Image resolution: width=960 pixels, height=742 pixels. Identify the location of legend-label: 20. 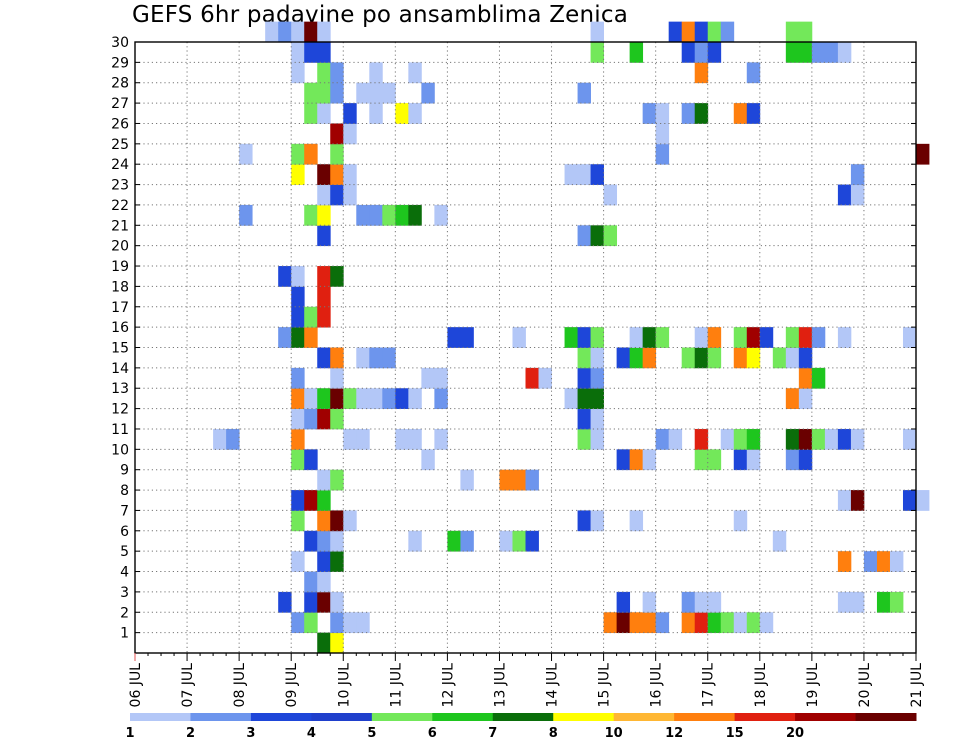
(795, 733).